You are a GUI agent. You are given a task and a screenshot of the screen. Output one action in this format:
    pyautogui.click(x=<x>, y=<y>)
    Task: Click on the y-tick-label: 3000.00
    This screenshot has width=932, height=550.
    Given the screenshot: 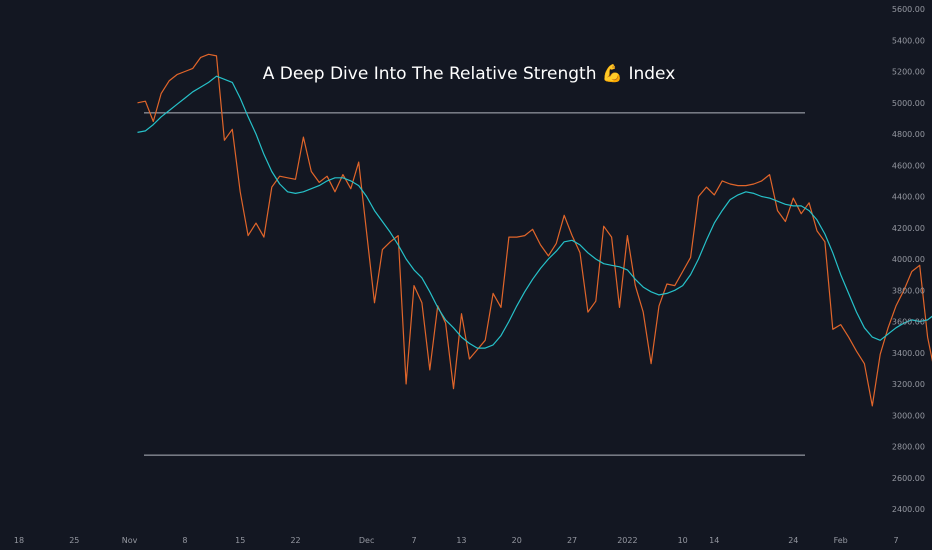 What is the action you would take?
    pyautogui.click(x=908, y=415)
    